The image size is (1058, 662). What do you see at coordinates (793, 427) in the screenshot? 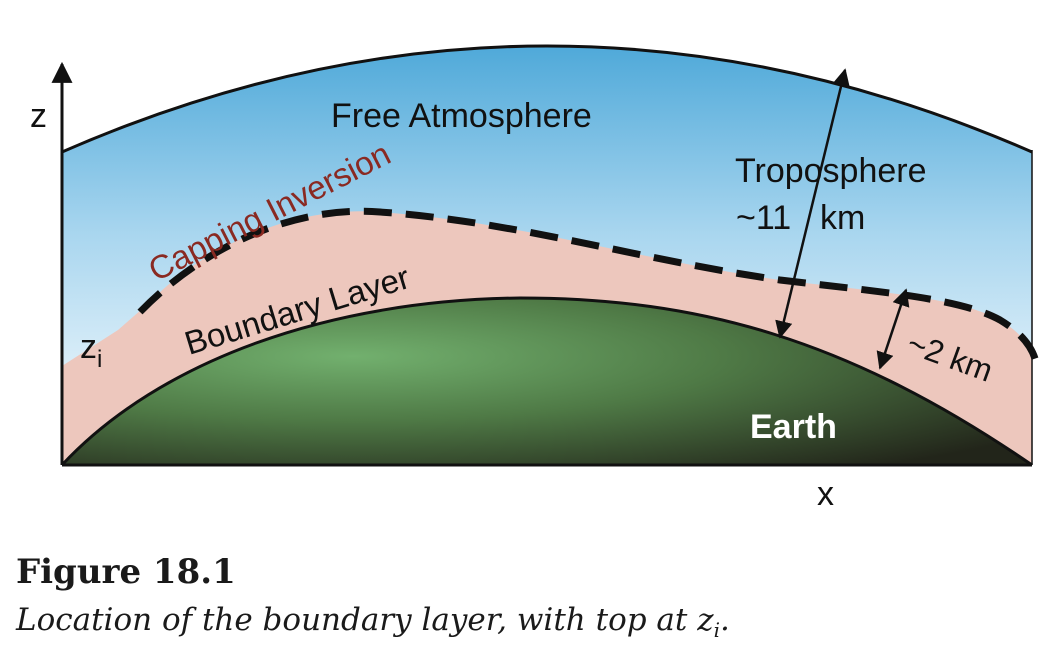
I see `earth-label: Earth` at bounding box center [793, 427].